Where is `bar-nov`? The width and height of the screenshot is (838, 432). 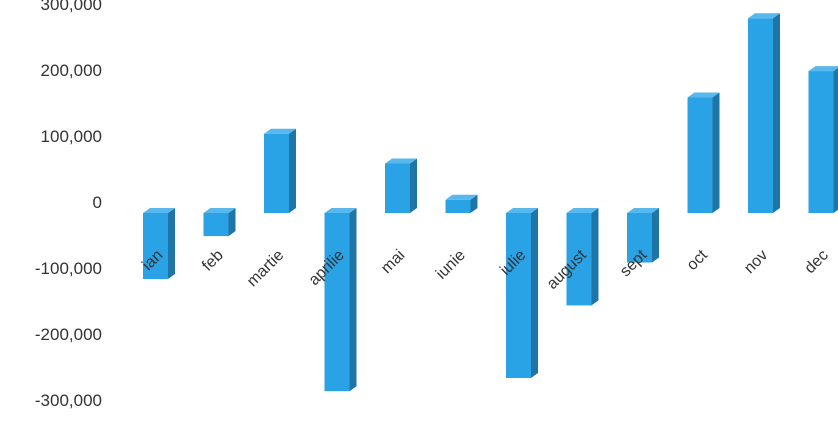 bar-nov is located at coordinates (764, 113).